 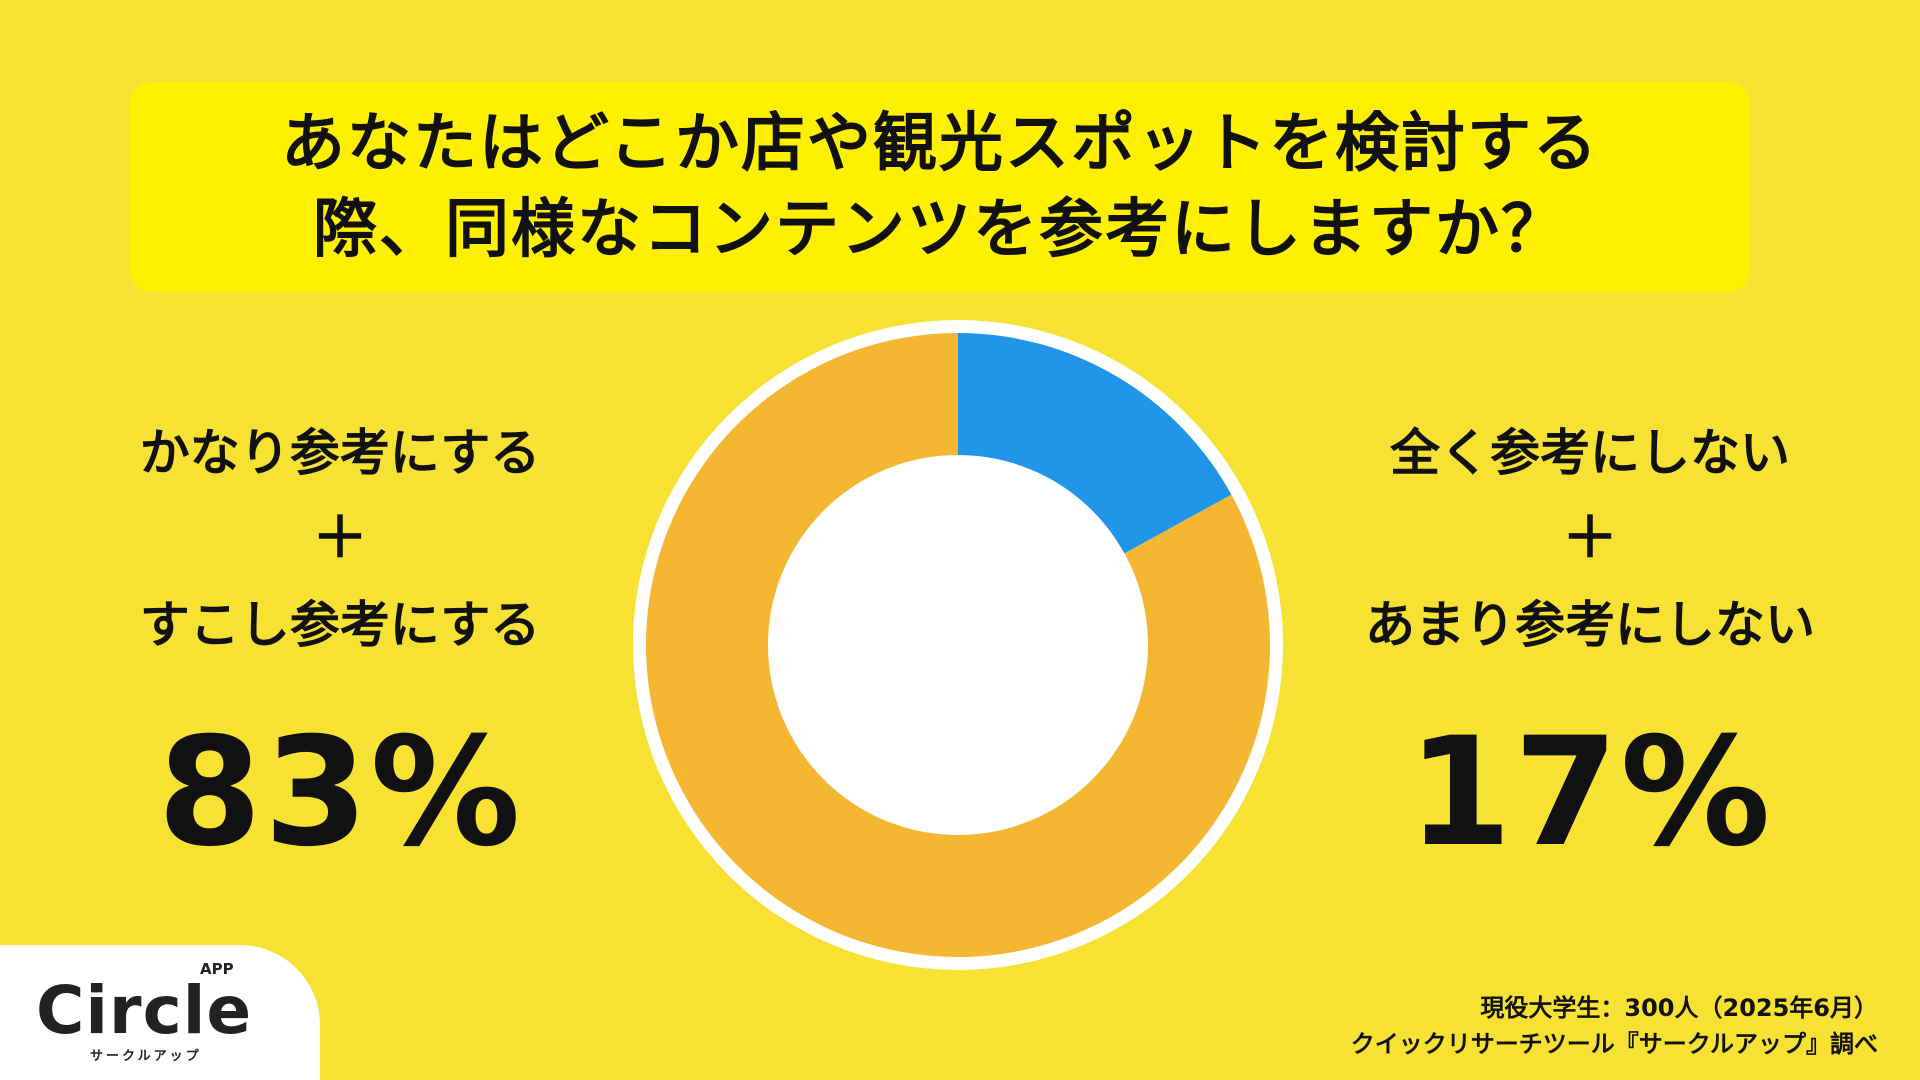 I want to click on left-summary: かなり参考にする ＋ すこし参考にする 83%, so click(x=340, y=649).